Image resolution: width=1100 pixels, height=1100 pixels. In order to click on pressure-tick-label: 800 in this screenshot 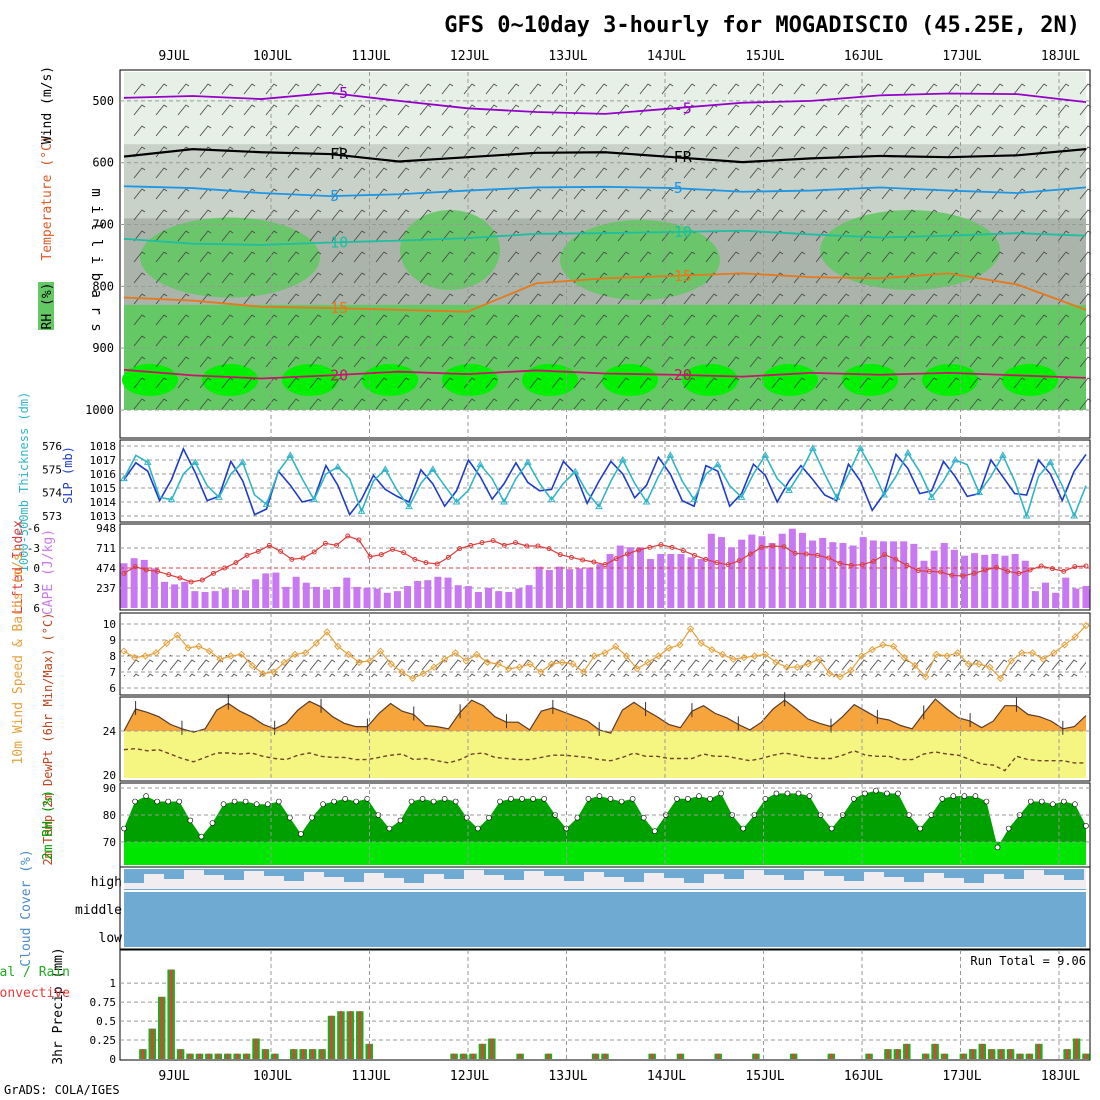, I will do `click(103, 286)`.